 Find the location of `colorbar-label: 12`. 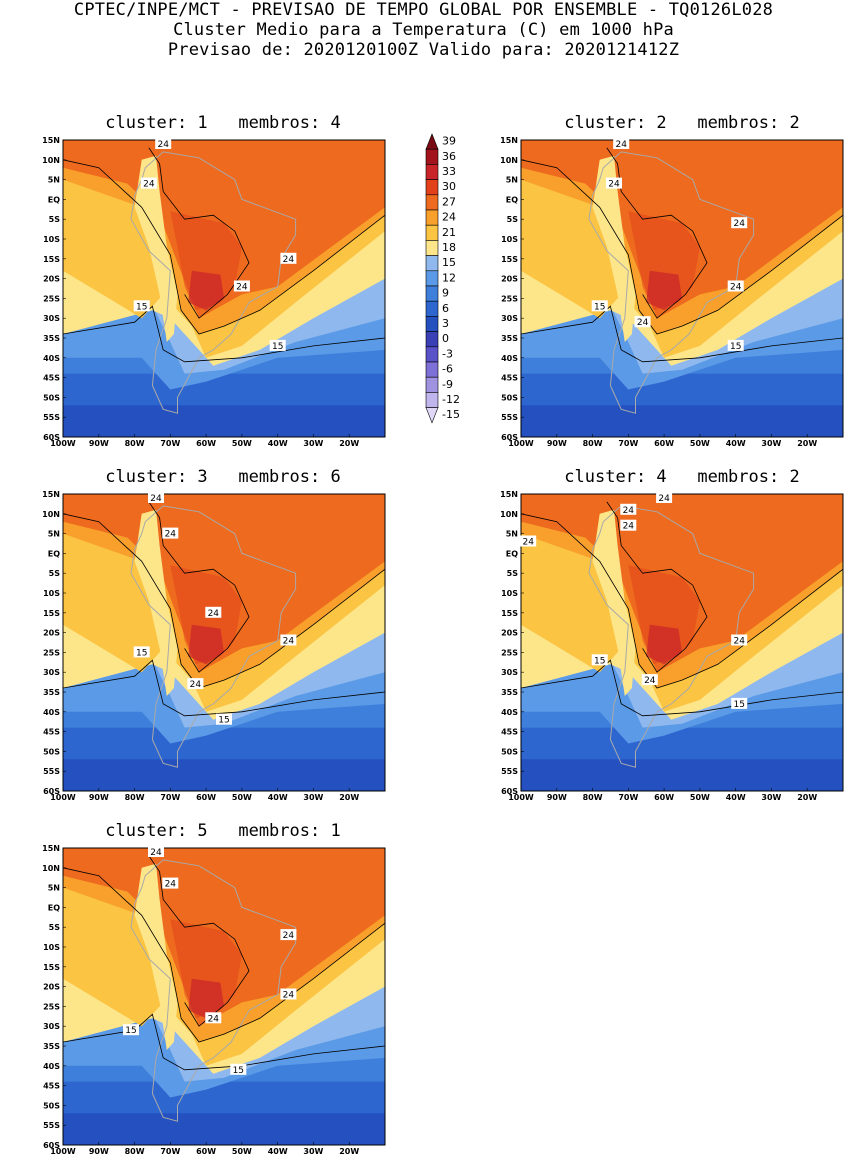

colorbar-label: 12 is located at coordinates (449, 277).